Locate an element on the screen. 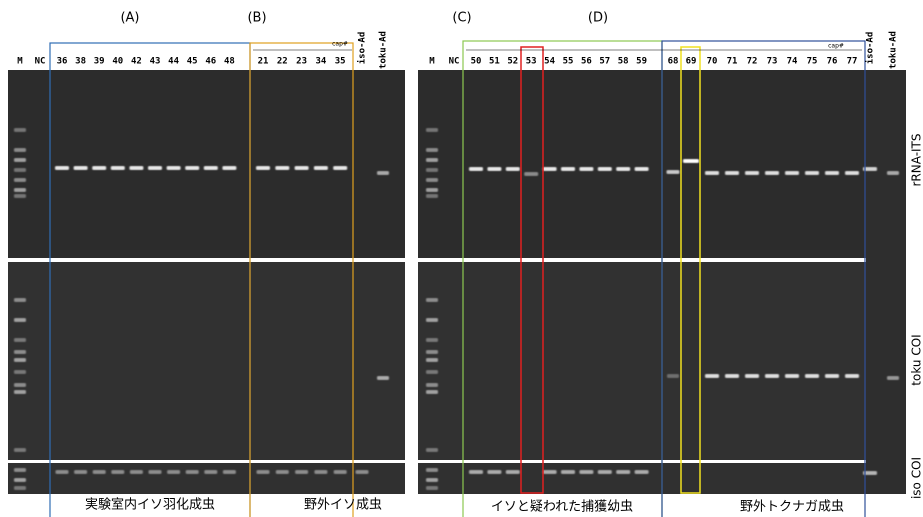  lane-label: 53 is located at coordinates (531, 62).